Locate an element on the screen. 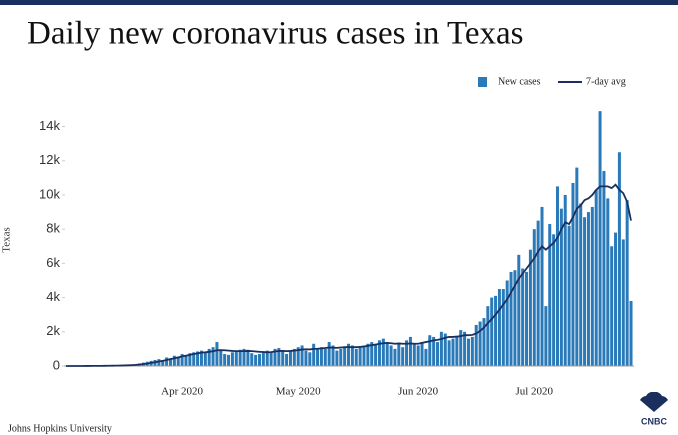 Image resolution: width=678 pixels, height=435 pixels. y-tick-label: 0 is located at coordinates (56, 364).